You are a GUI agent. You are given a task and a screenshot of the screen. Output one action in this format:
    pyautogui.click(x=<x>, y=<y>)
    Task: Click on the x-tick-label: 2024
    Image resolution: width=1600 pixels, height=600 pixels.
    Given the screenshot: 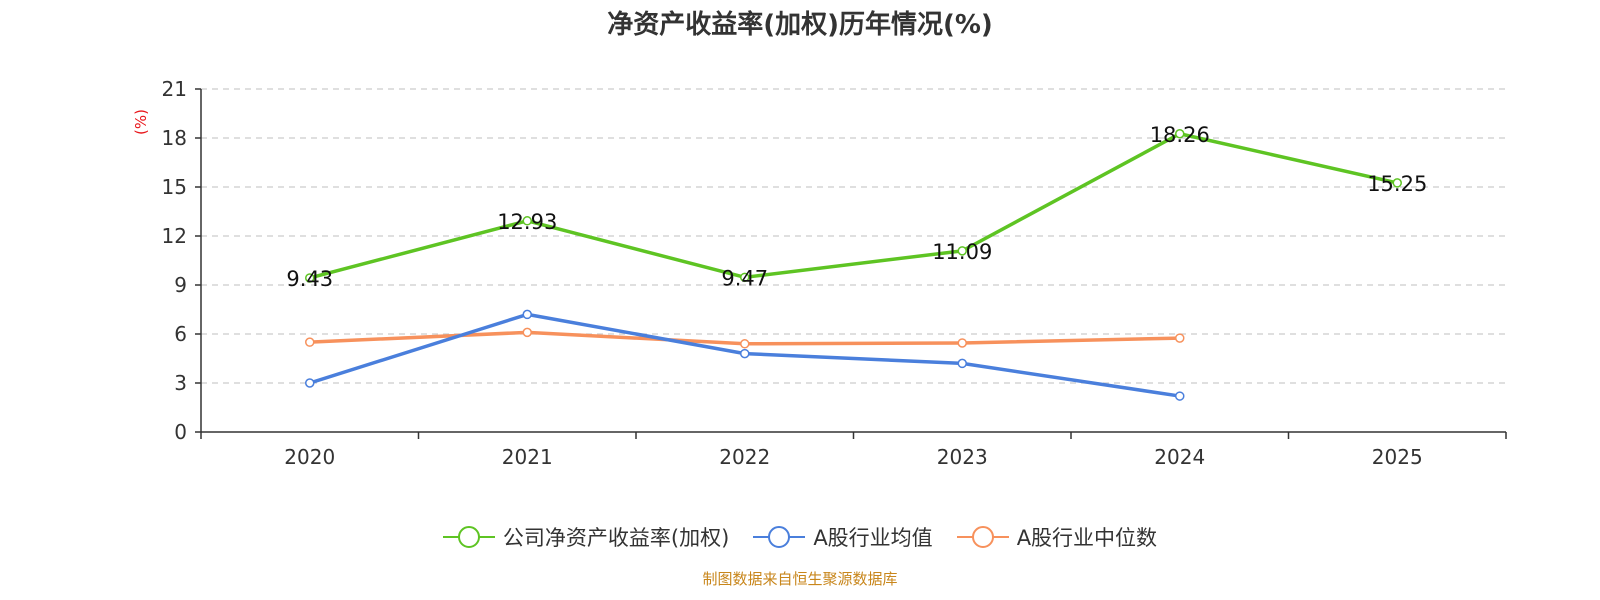 What is the action you would take?
    pyautogui.click(x=1179, y=457)
    